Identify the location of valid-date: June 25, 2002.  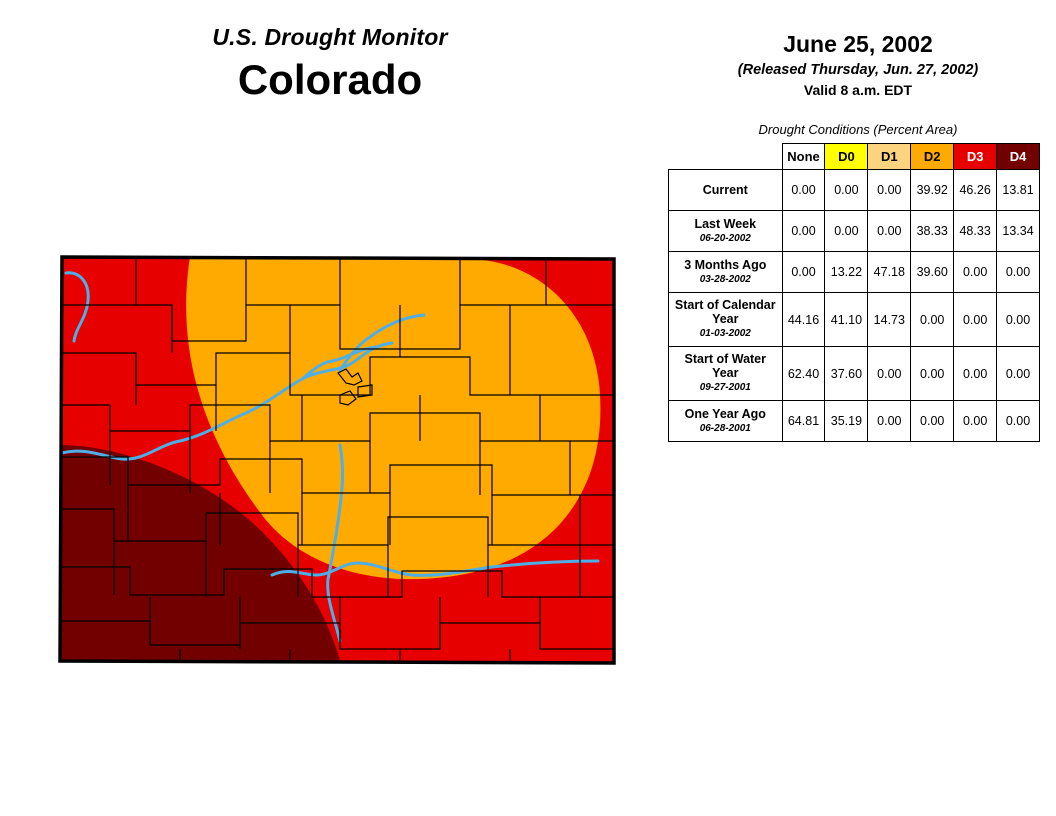
(858, 44).